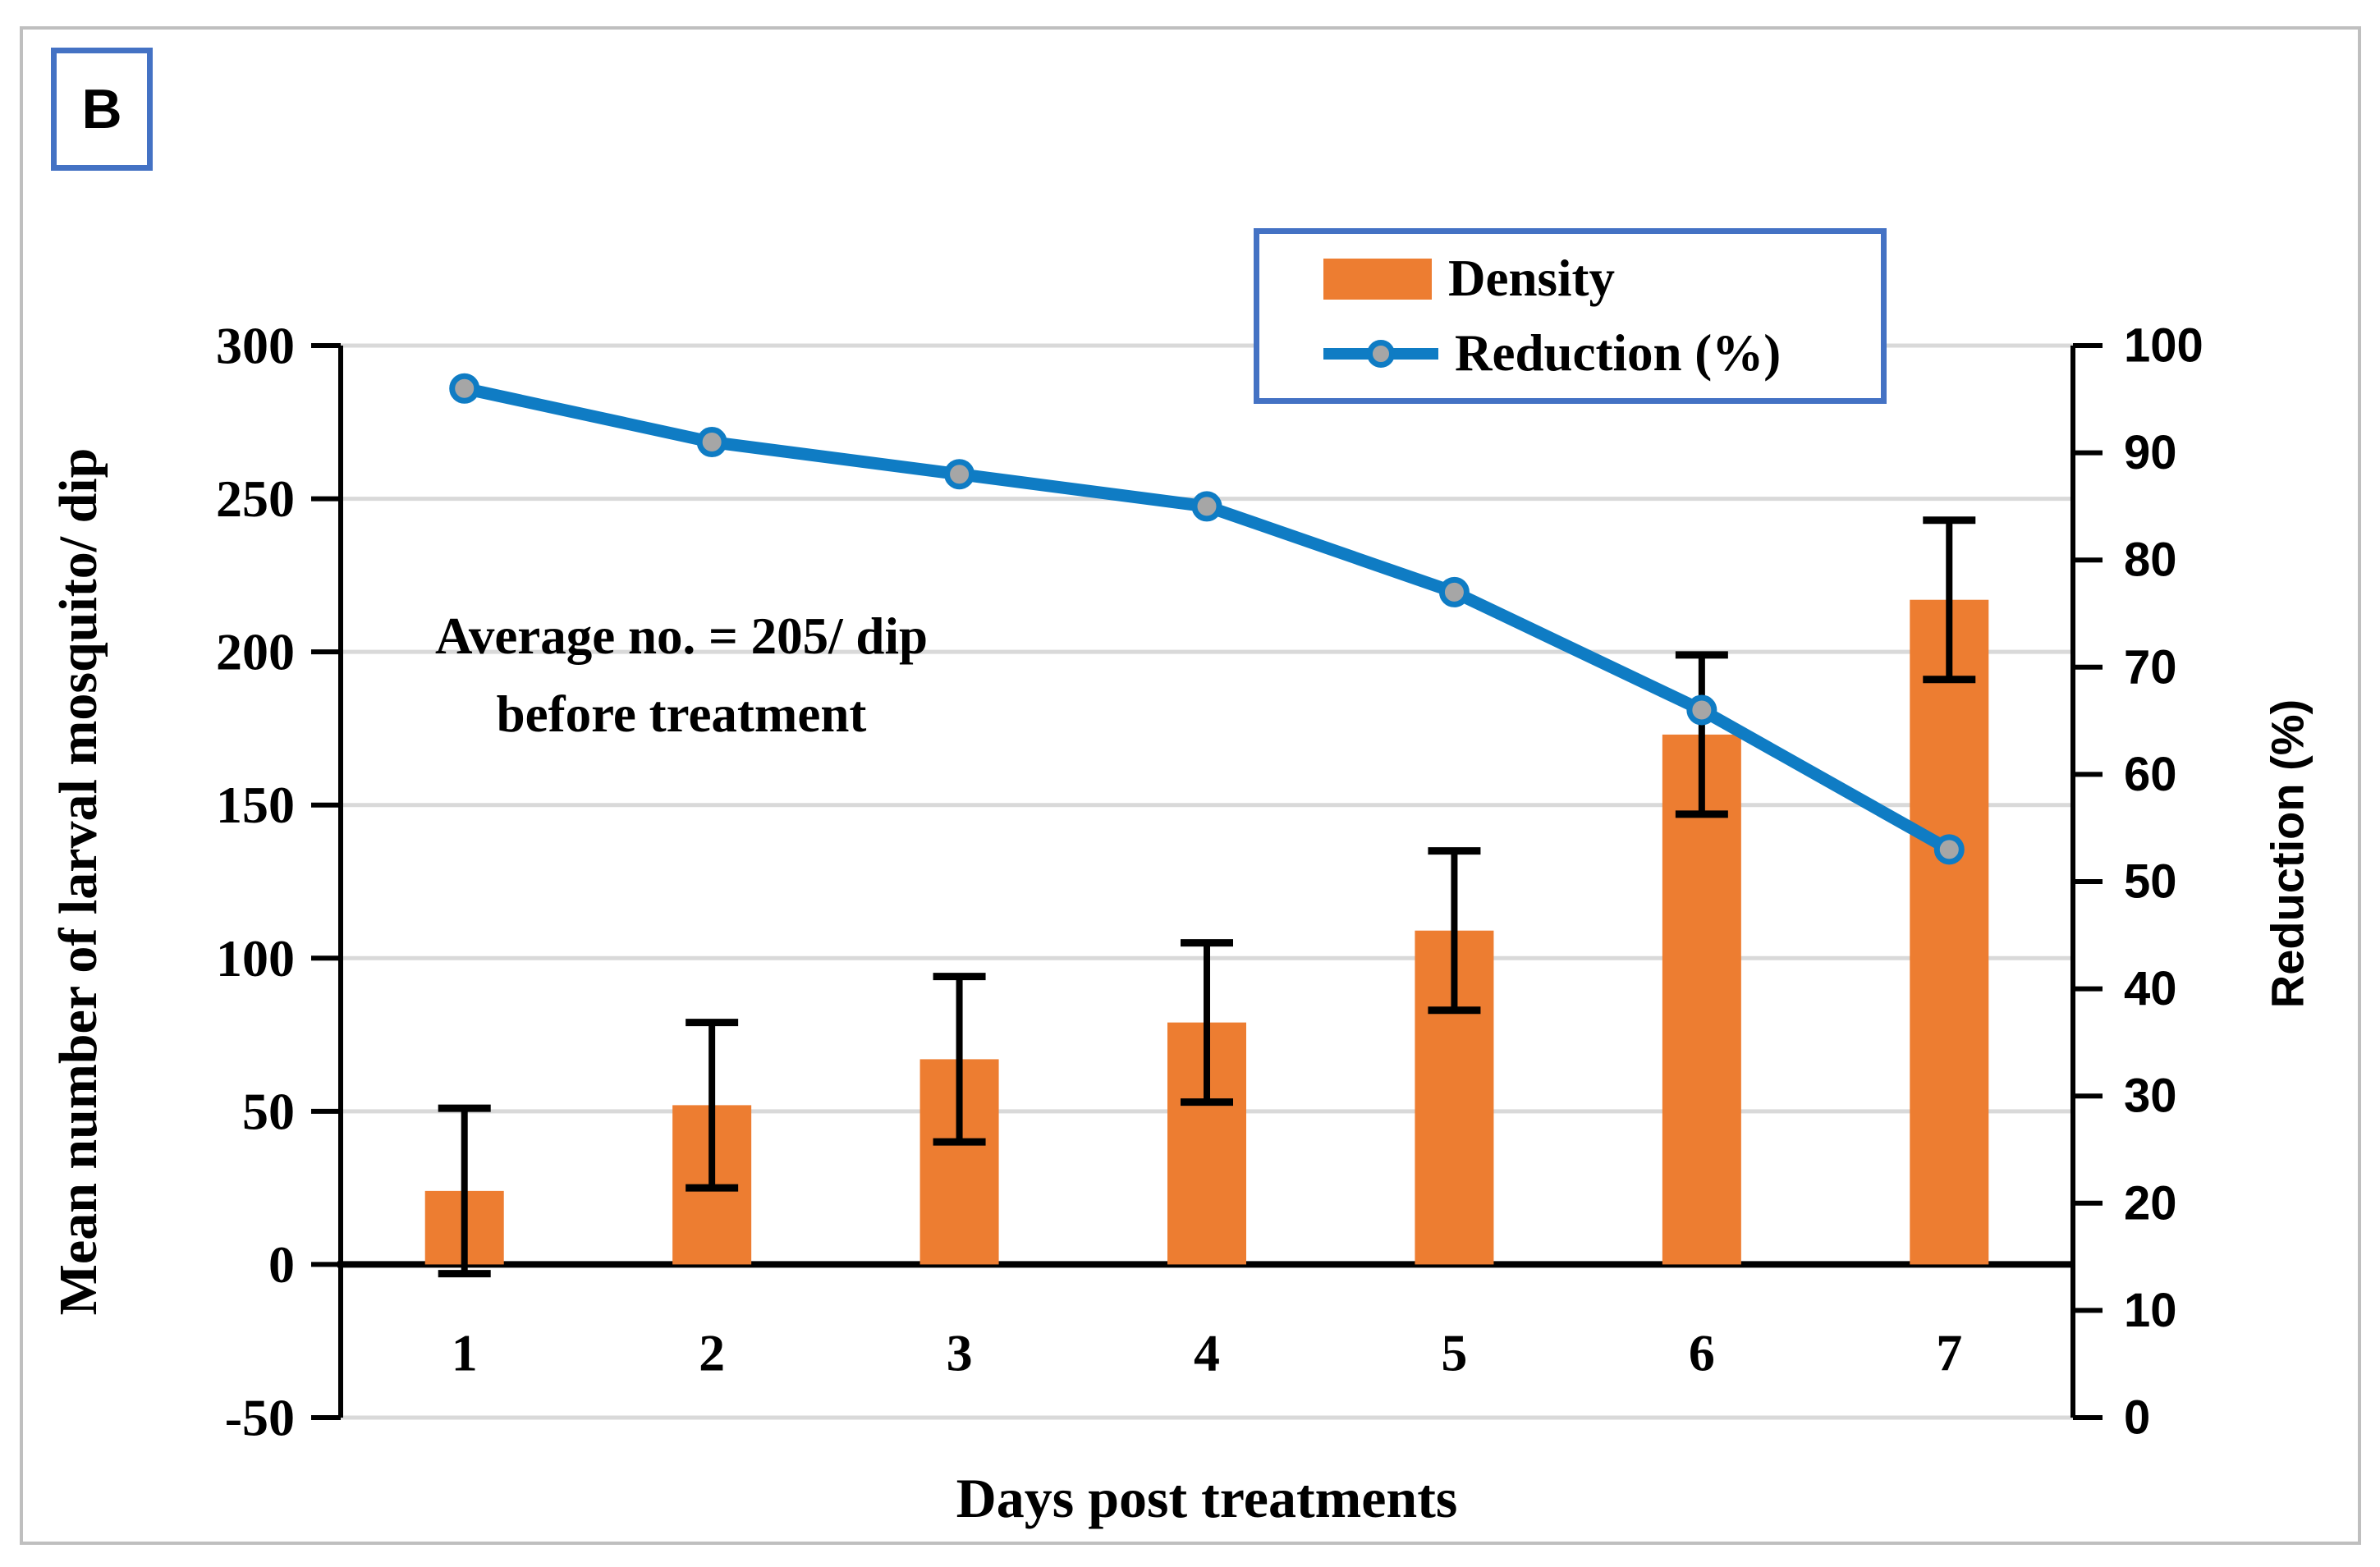 This screenshot has height=1567, width=2380. Describe the element at coordinates (268, 1111) in the screenshot. I see `y-left-tick-label: 50` at that location.